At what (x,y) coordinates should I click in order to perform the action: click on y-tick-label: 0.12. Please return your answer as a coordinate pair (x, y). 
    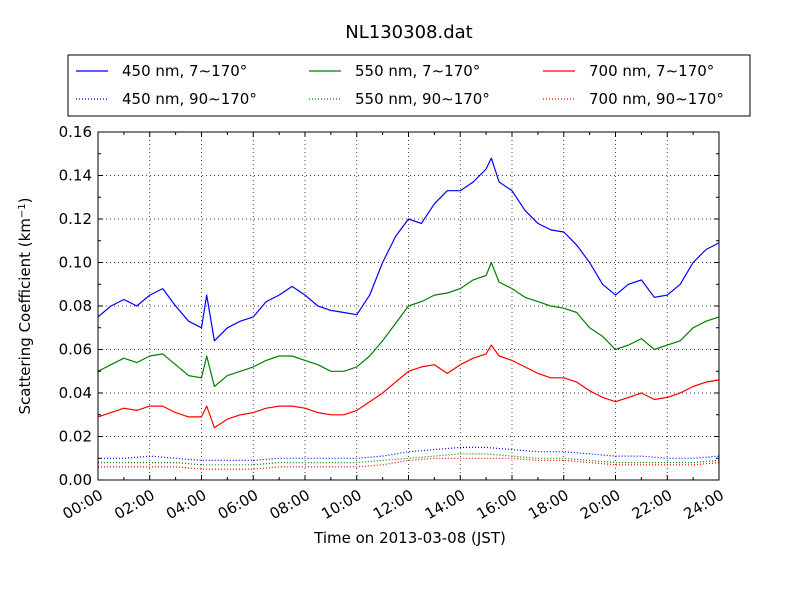
    Looking at the image, I should click on (75, 219).